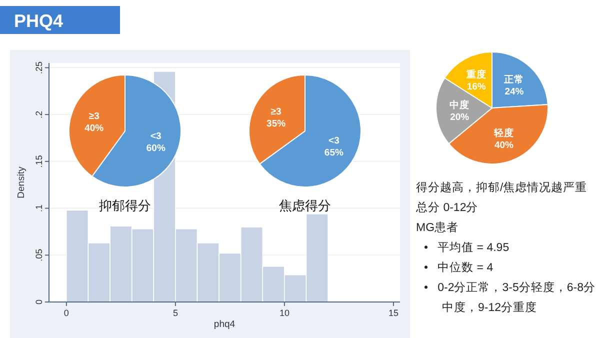 The width and height of the screenshot is (600, 338). Describe the element at coordinates (39, 255) in the screenshot. I see `y-tick-label: .05` at that location.